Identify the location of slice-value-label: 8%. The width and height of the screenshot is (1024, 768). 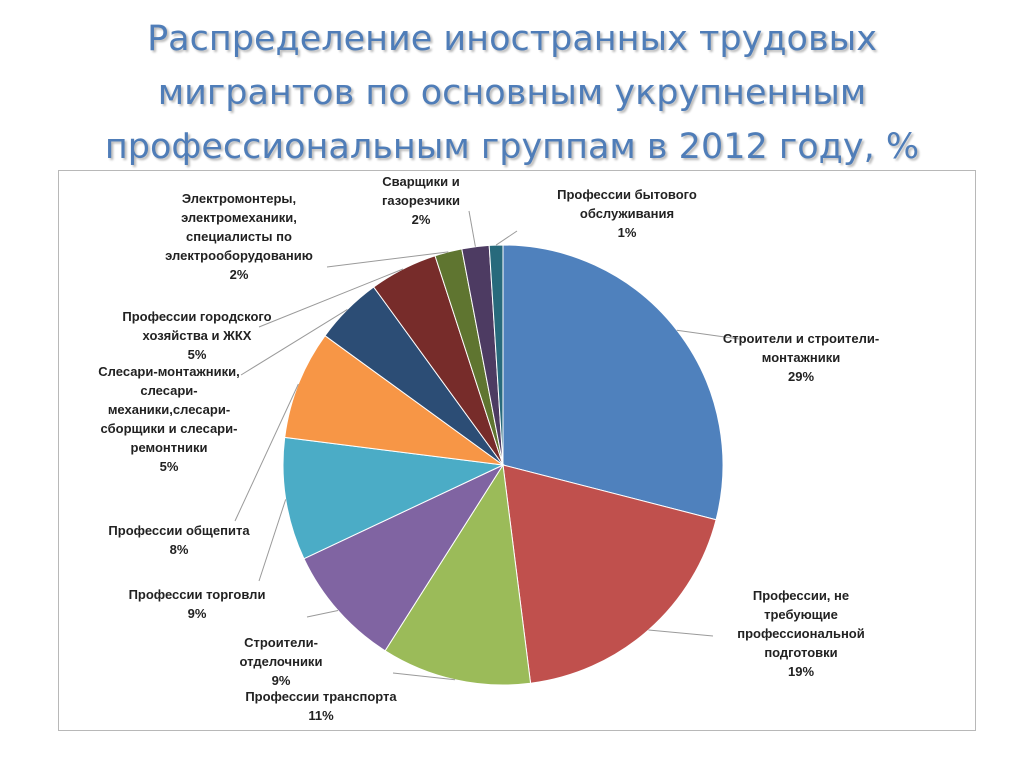
(179, 549).